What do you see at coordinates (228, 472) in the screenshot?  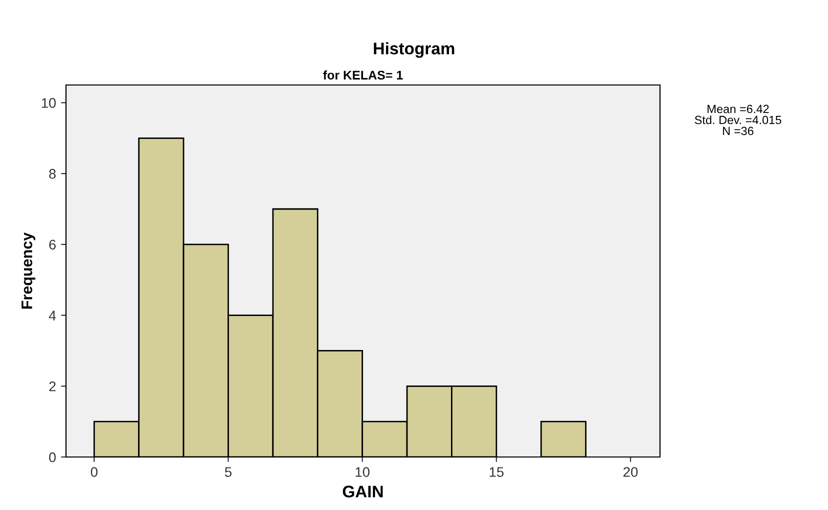 I see `x-tick-label: 5` at bounding box center [228, 472].